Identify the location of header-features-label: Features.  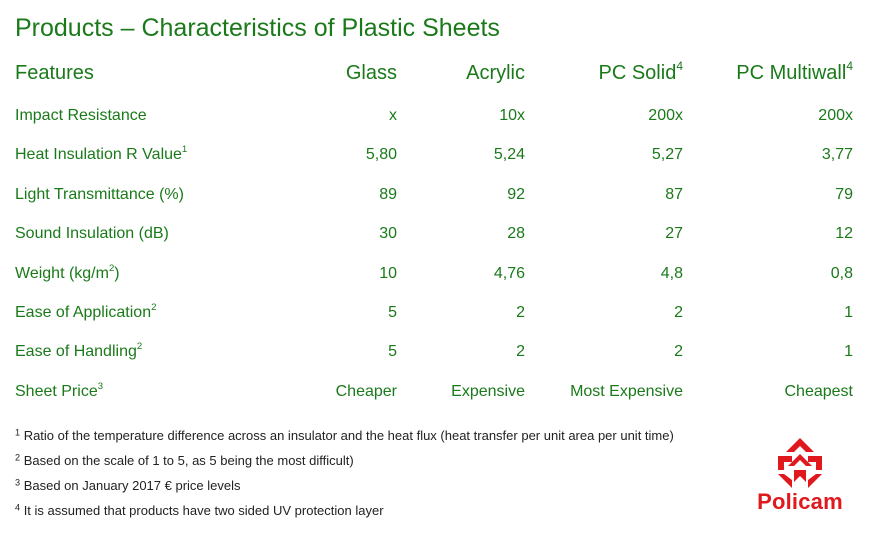
(54, 73).